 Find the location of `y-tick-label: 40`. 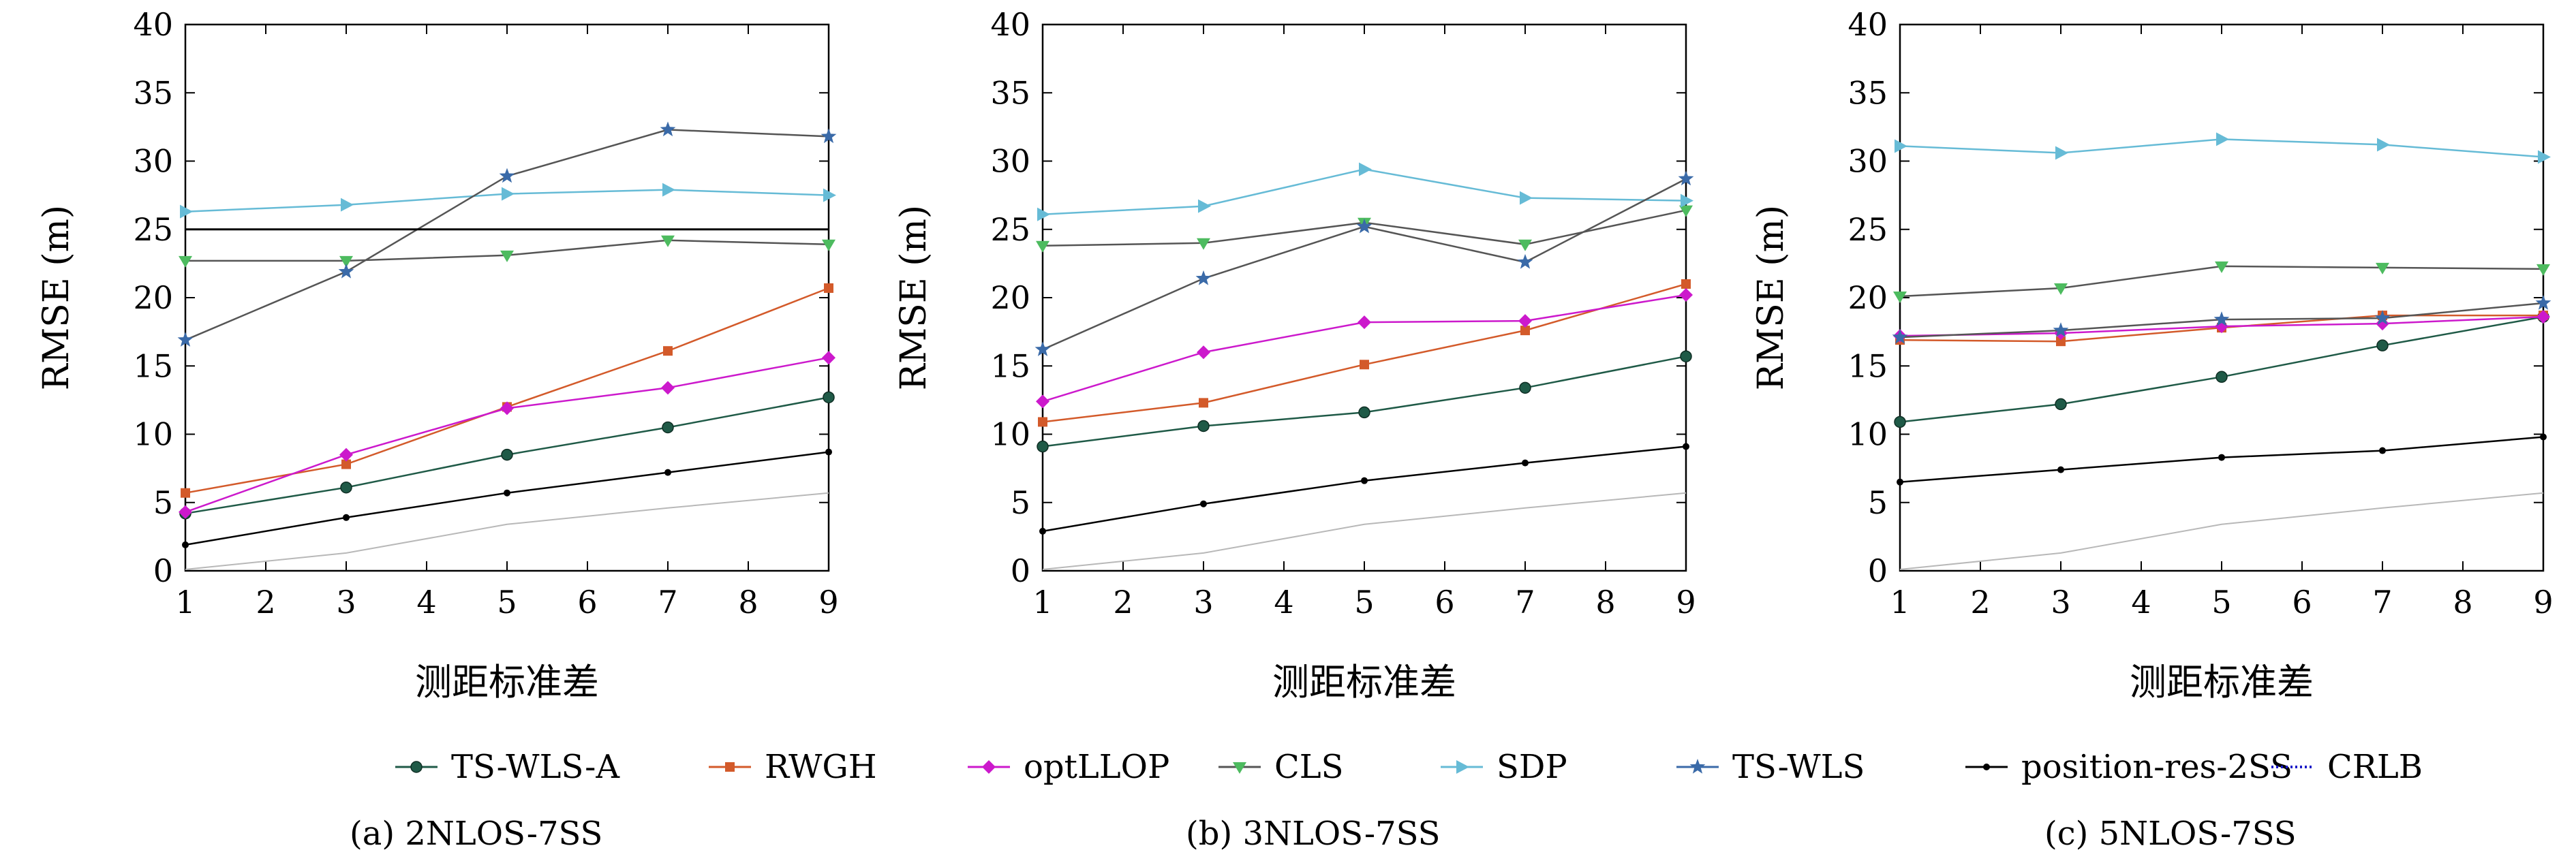

y-tick-label: 40 is located at coordinates (1868, 24).